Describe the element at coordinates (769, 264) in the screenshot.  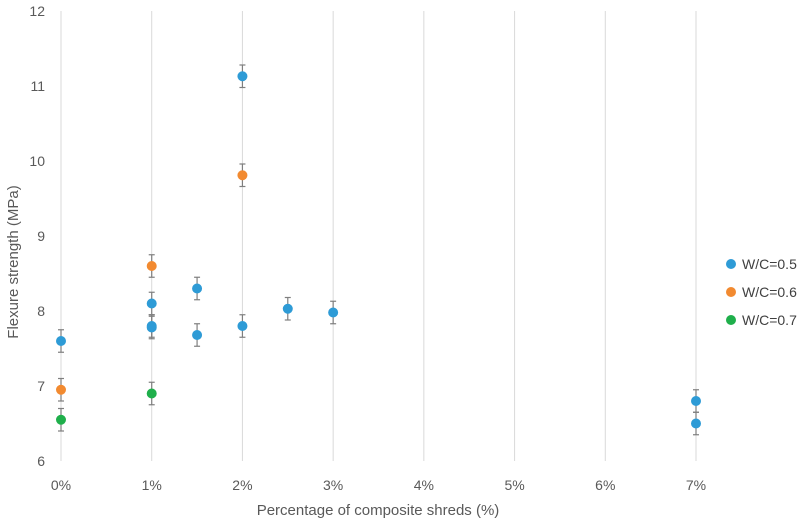
I see `legend-label: W/C=0.5` at that location.